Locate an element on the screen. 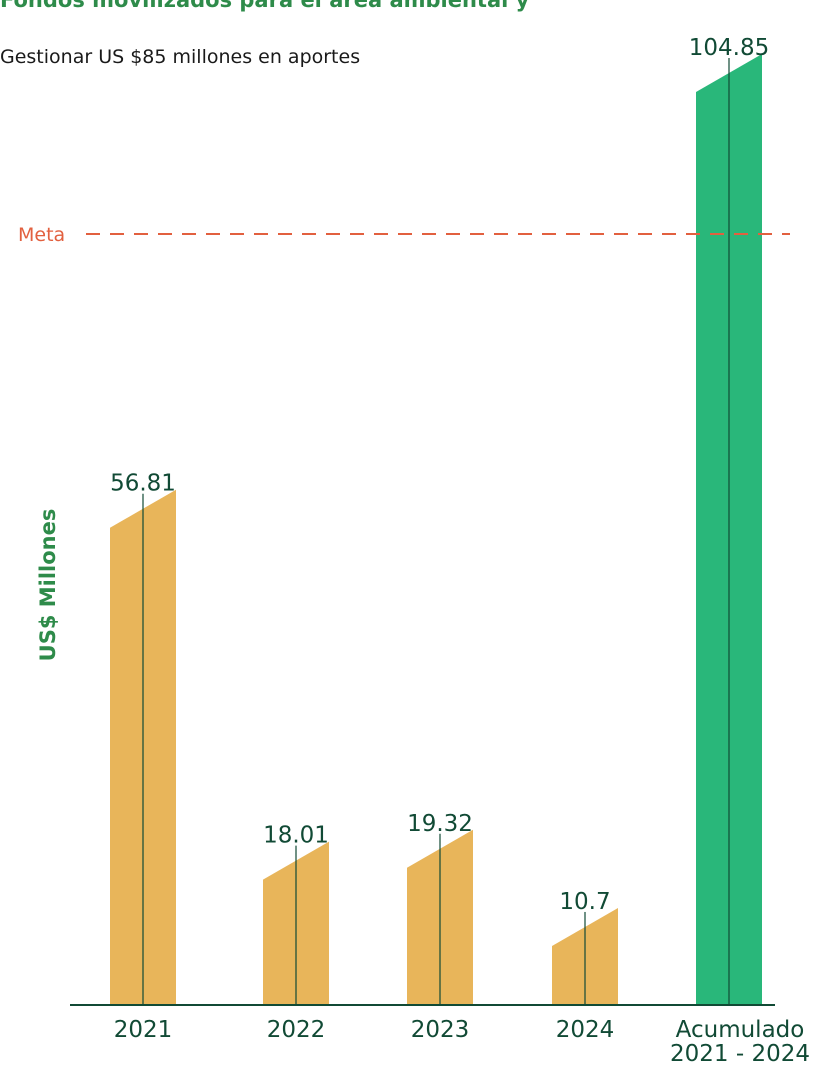 The image size is (820, 1068). value-label-2: 19.32 is located at coordinates (440, 824).